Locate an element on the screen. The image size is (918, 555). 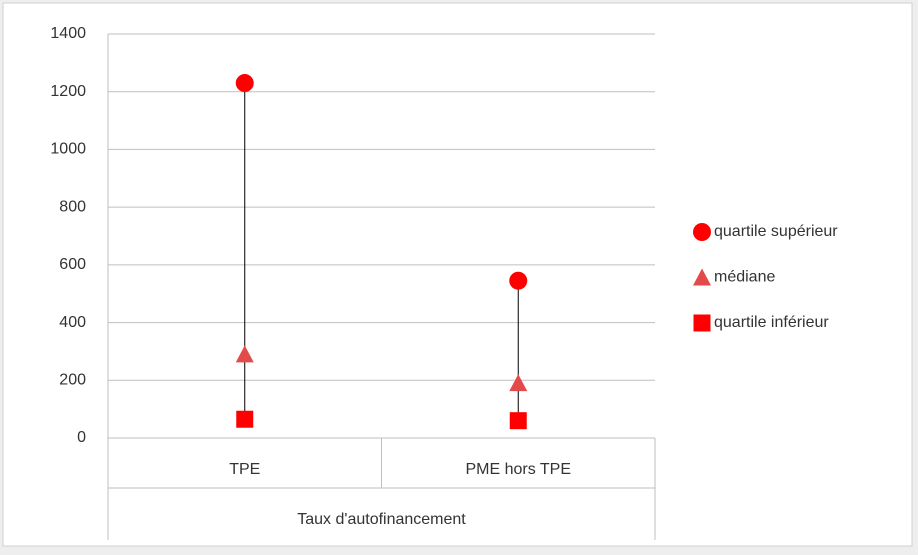
y-tick-label: 400 is located at coordinates (72, 322).